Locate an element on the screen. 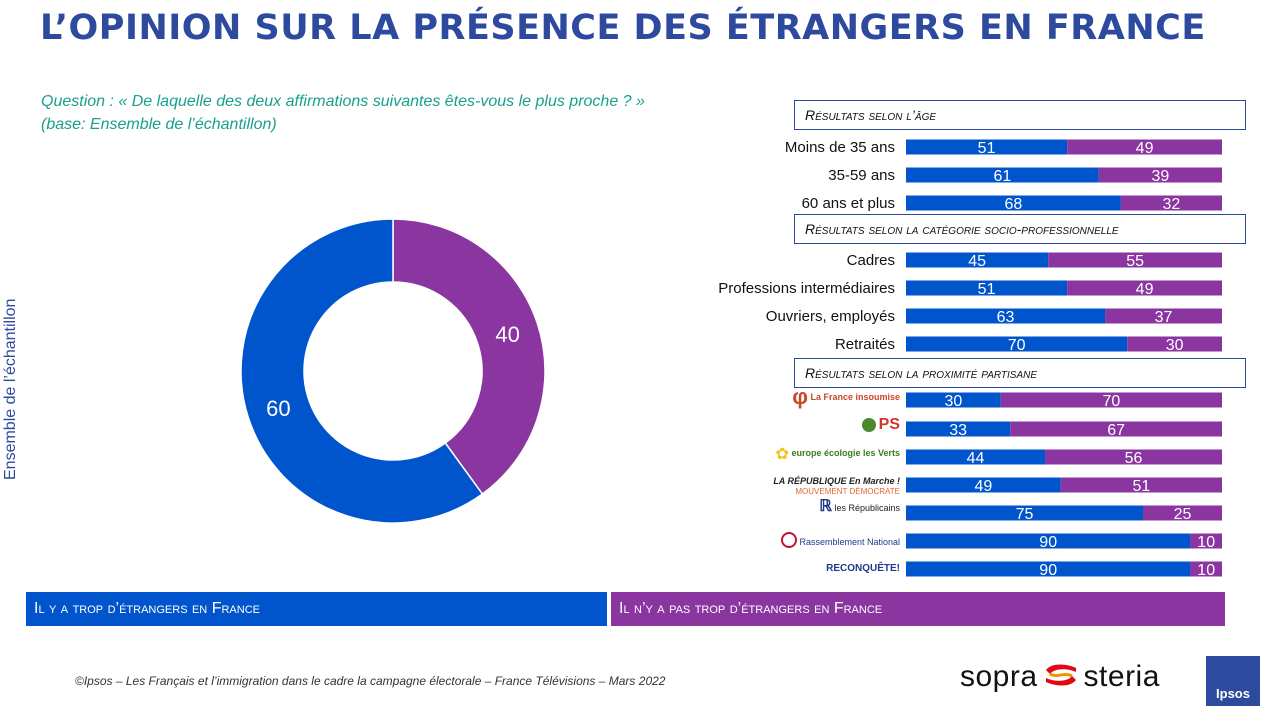 The image size is (1280, 721). lr-logo: ℝ les Républicains is located at coordinates (859, 506).